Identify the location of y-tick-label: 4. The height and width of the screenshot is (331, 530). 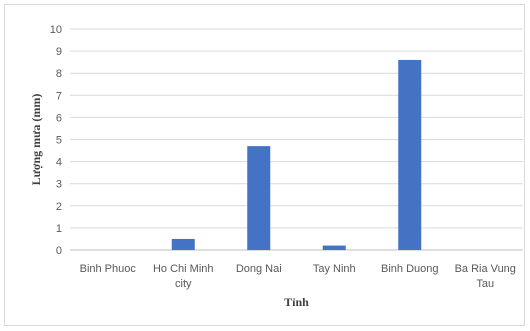
(59, 163).